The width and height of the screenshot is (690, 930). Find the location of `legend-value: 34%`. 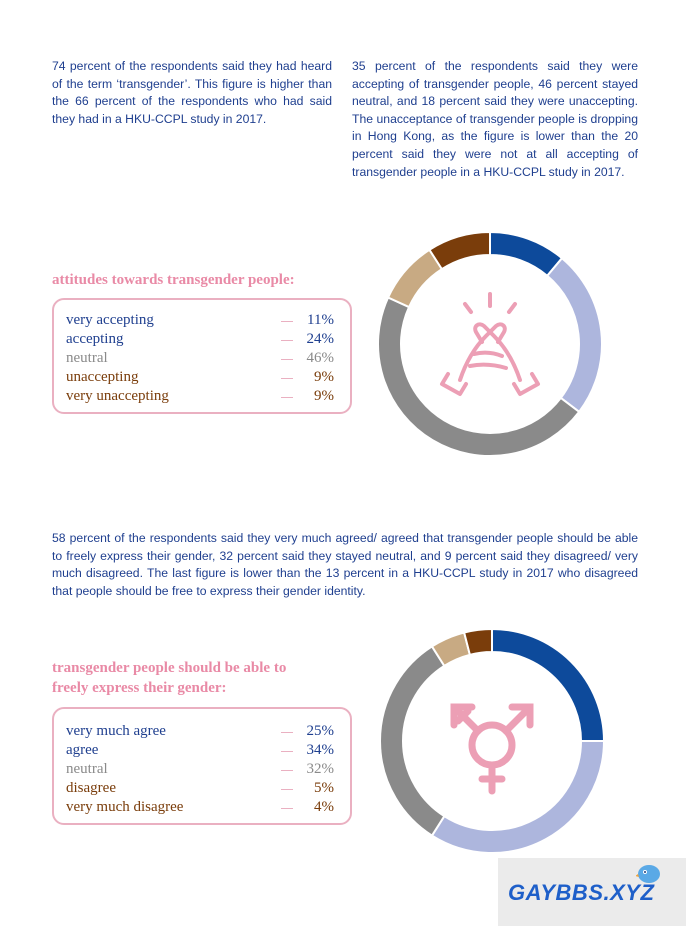

legend-value: 34% is located at coordinates (320, 750).